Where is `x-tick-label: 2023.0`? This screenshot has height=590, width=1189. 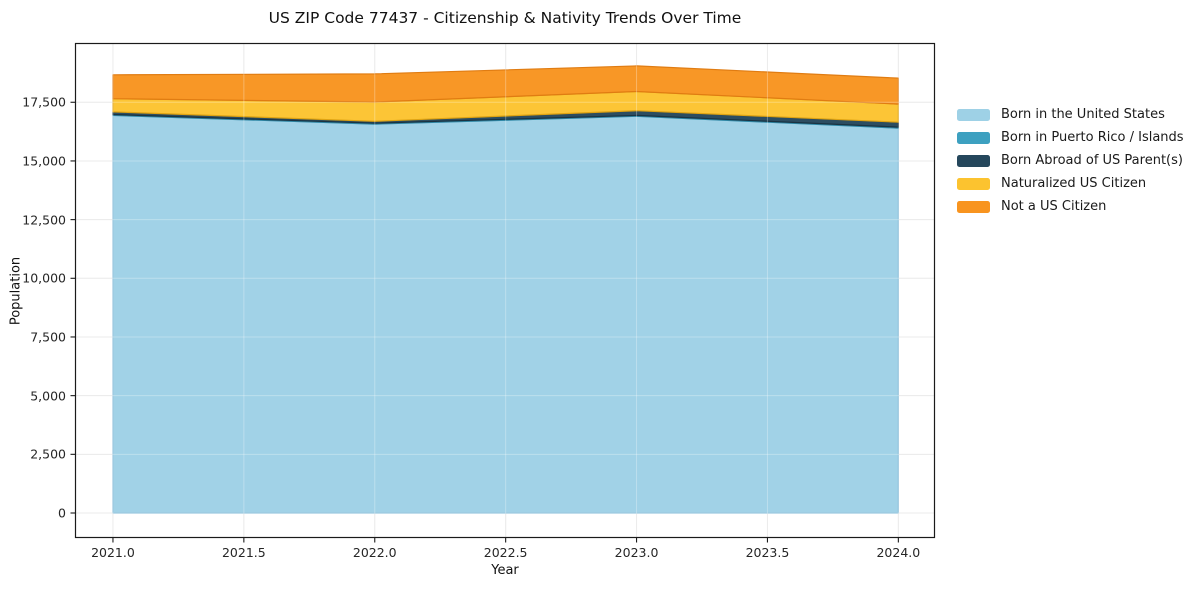 x-tick-label: 2023.0 is located at coordinates (636, 552).